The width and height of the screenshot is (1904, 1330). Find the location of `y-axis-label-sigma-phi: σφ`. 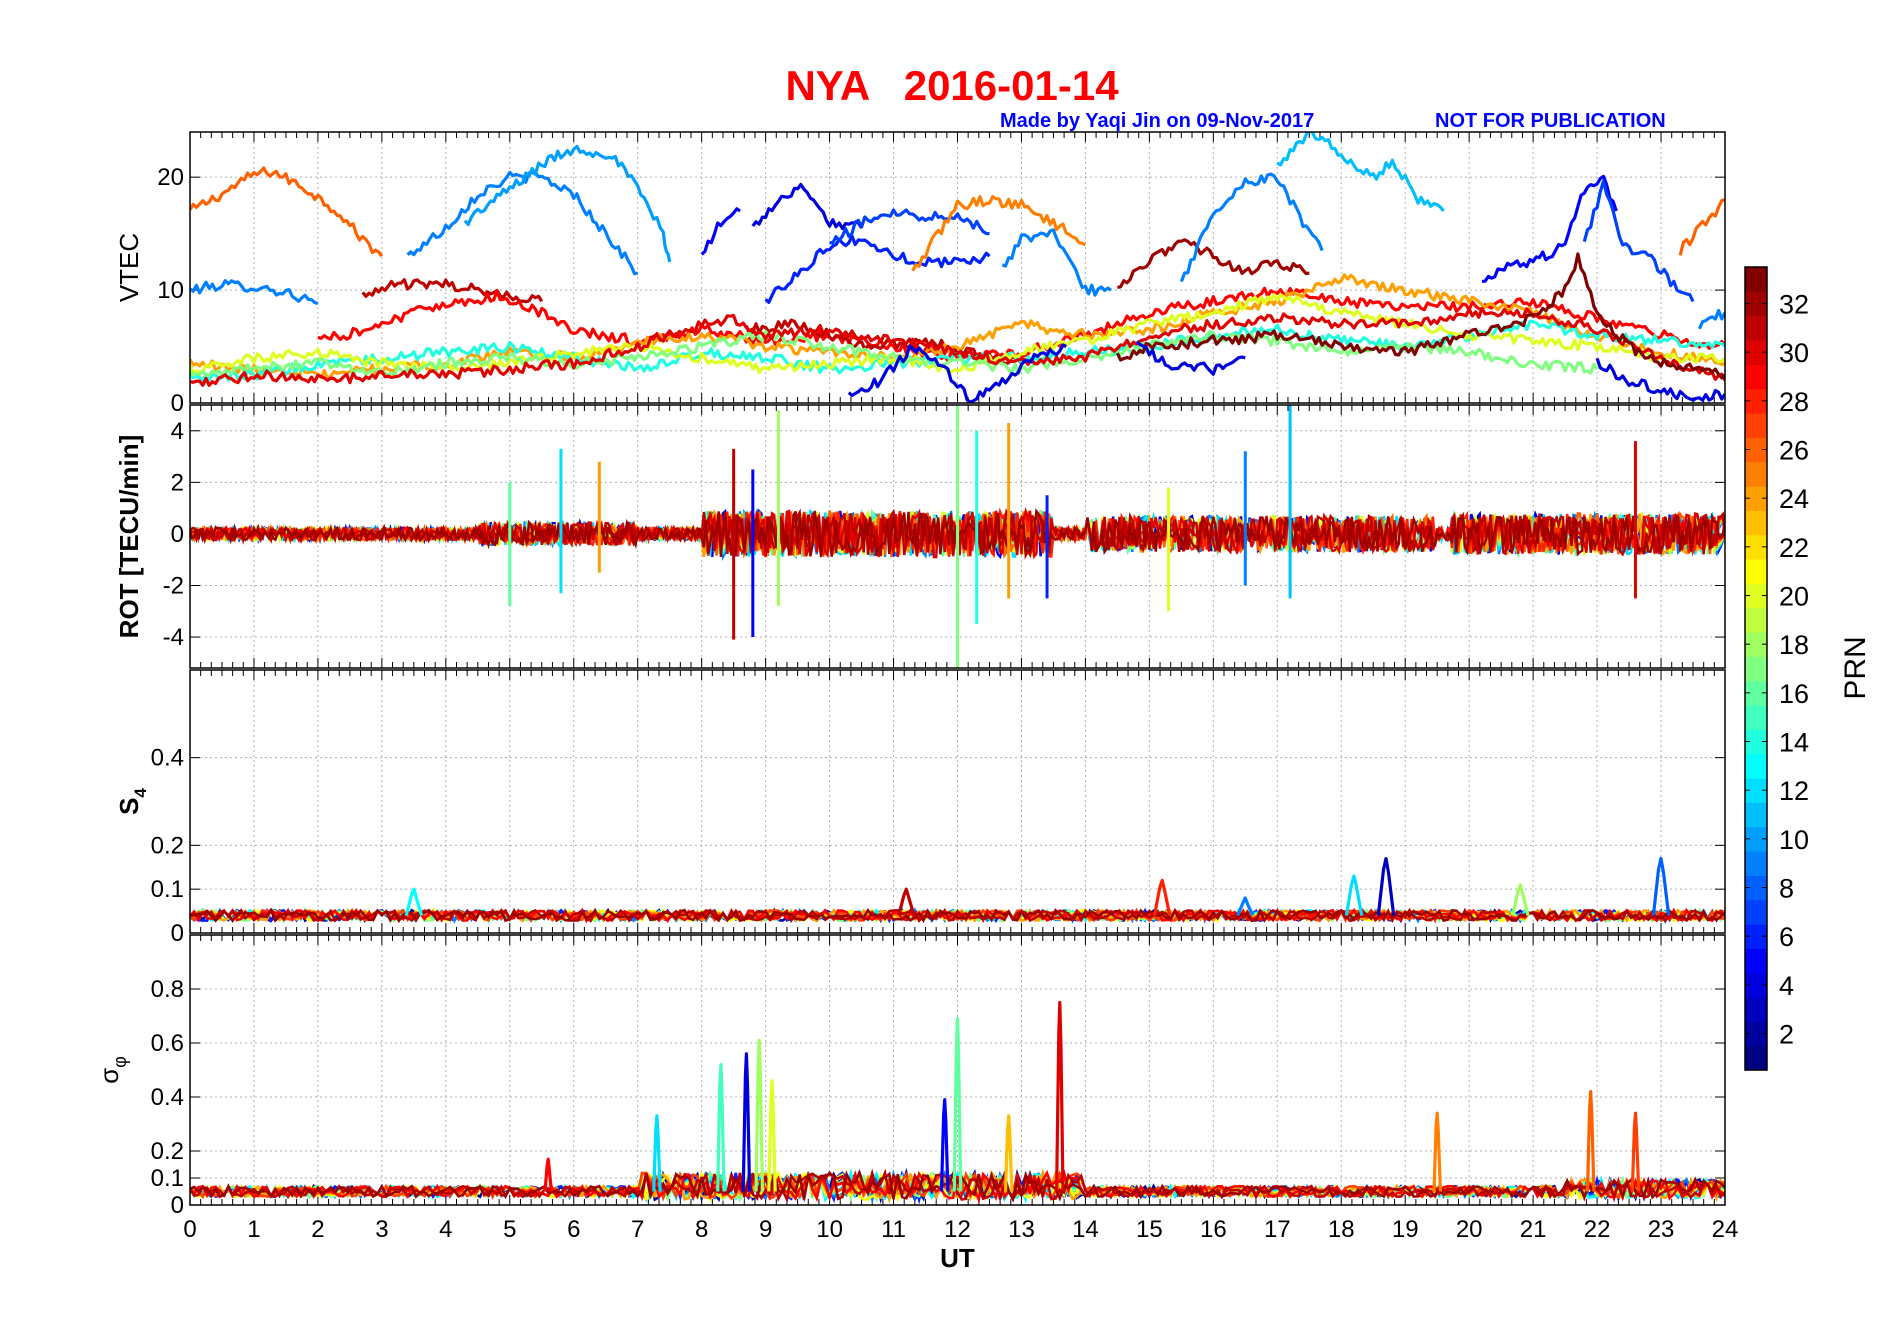

y-axis-label-sigma-phi: σφ is located at coordinates (112, 1070).